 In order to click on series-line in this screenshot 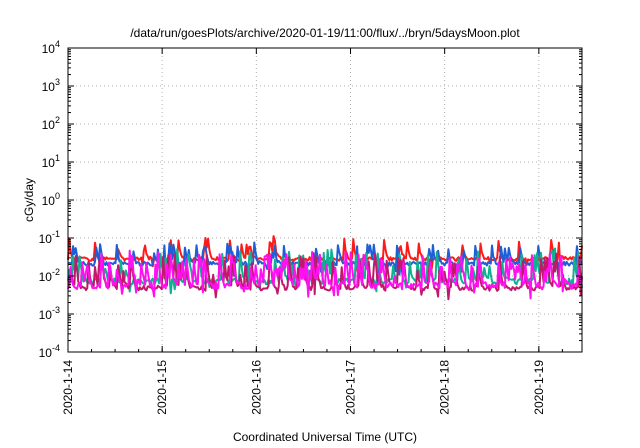, I will do `click(325, 274)`.